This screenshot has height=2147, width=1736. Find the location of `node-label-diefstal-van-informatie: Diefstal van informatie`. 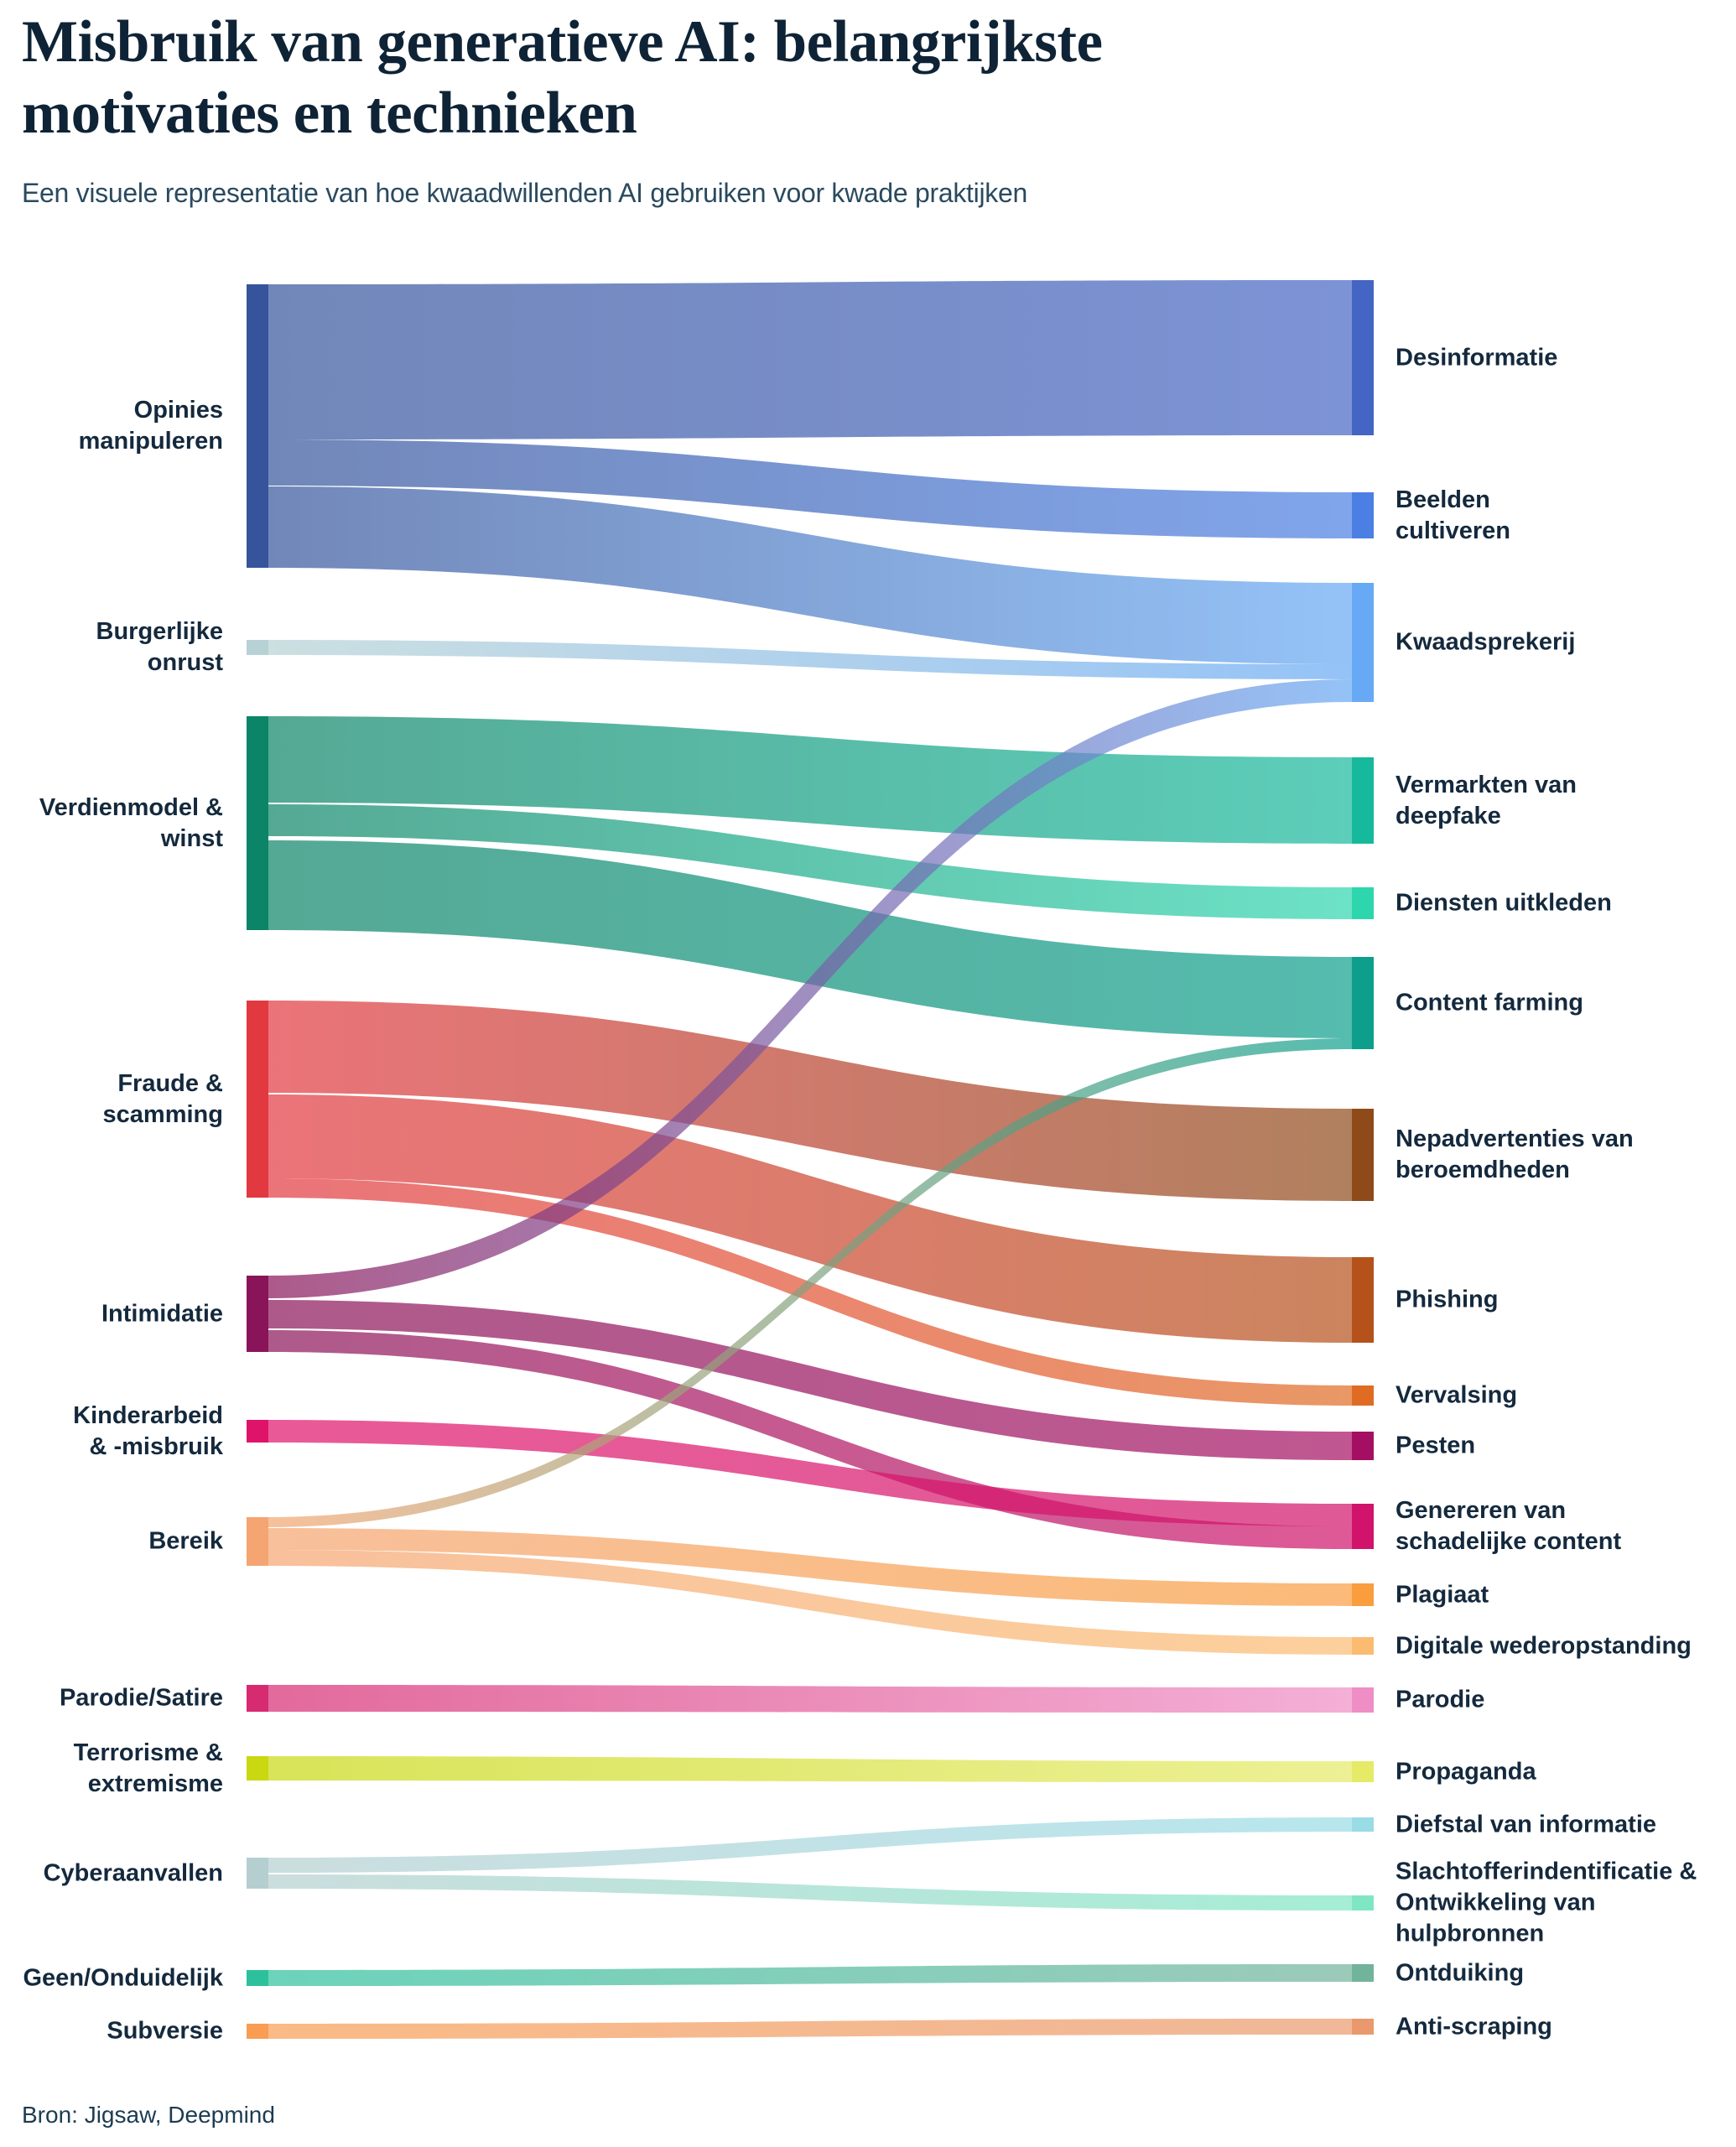

node-label-diefstal-van-informatie: Diefstal van informatie is located at coordinates (1526, 1824).